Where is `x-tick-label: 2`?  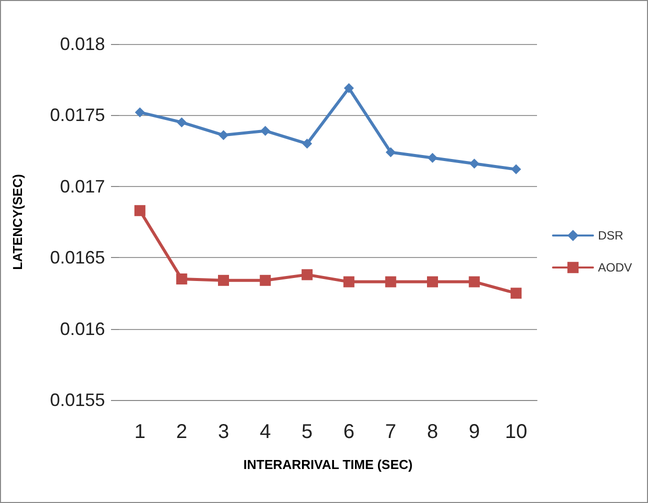
x-tick-label: 2 is located at coordinates (182, 432).